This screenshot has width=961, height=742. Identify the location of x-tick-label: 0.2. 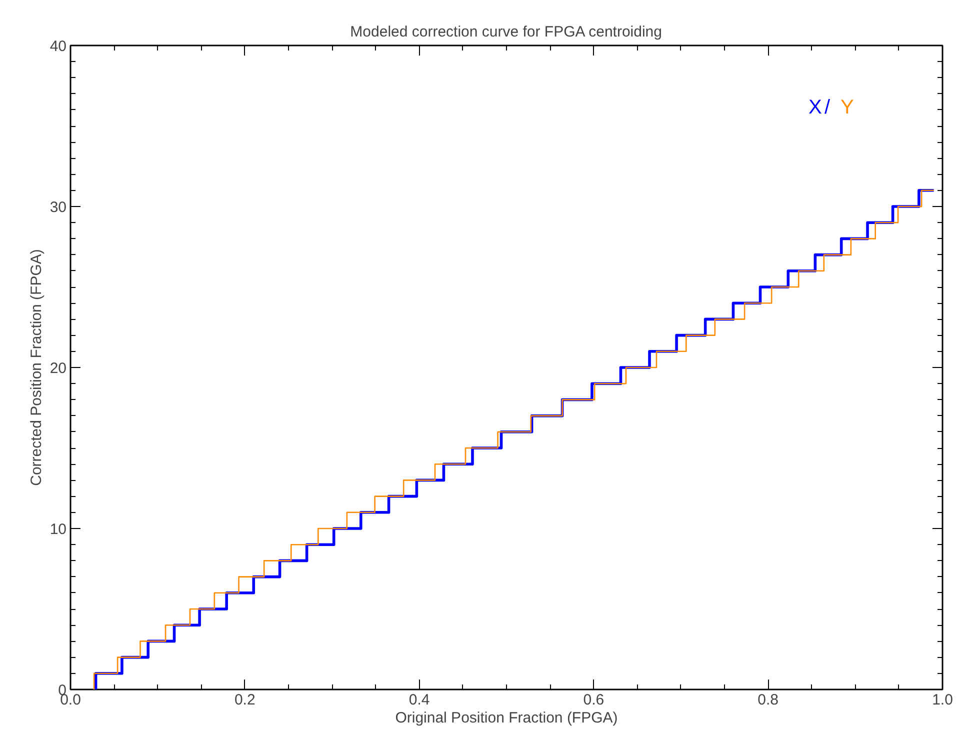
(245, 700).